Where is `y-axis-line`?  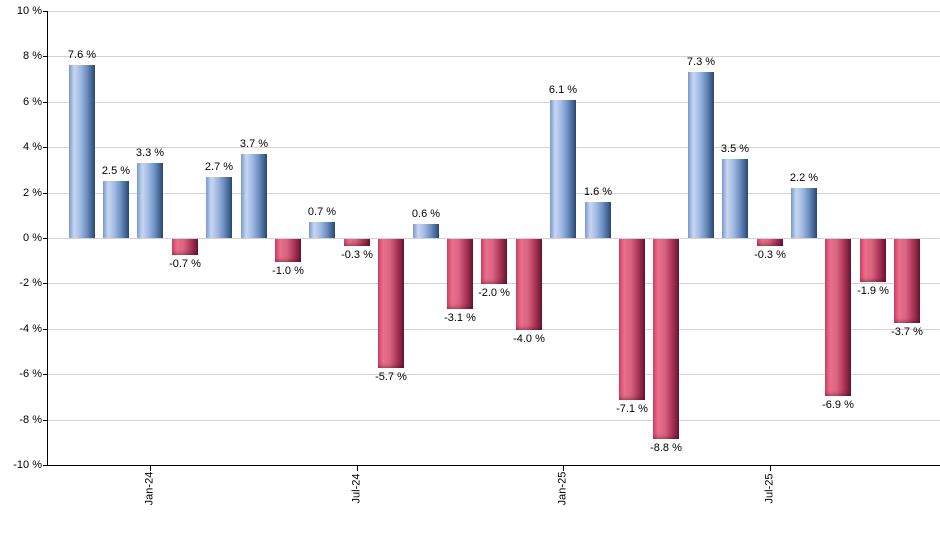 y-axis-line is located at coordinates (47, 238).